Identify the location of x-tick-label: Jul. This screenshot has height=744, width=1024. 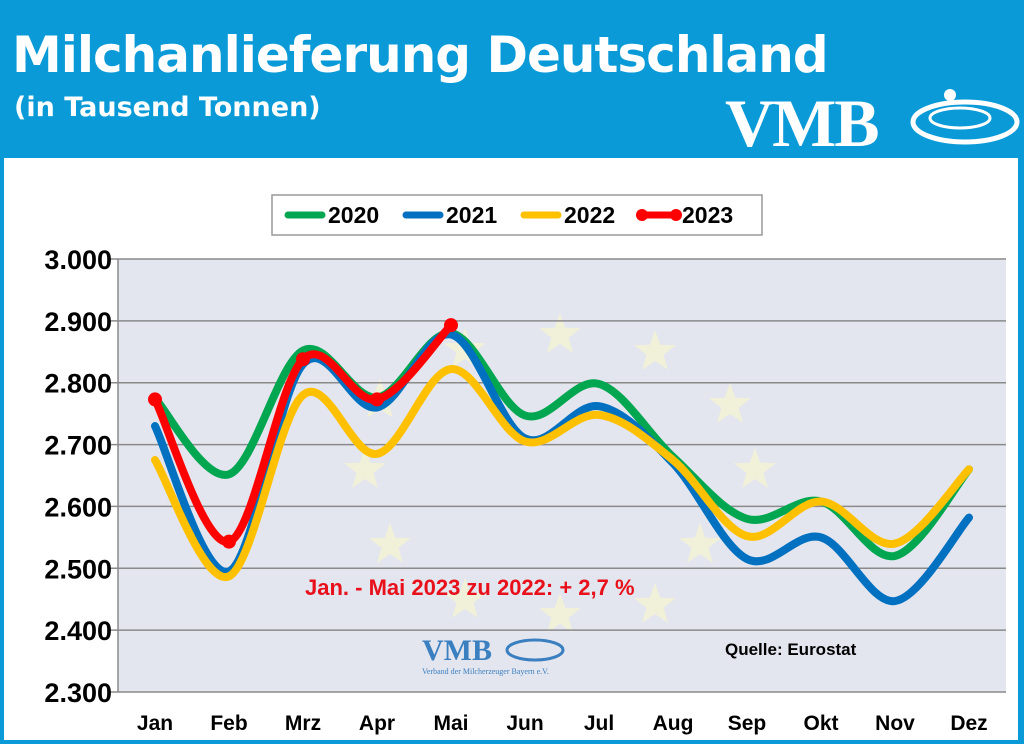
(599, 723).